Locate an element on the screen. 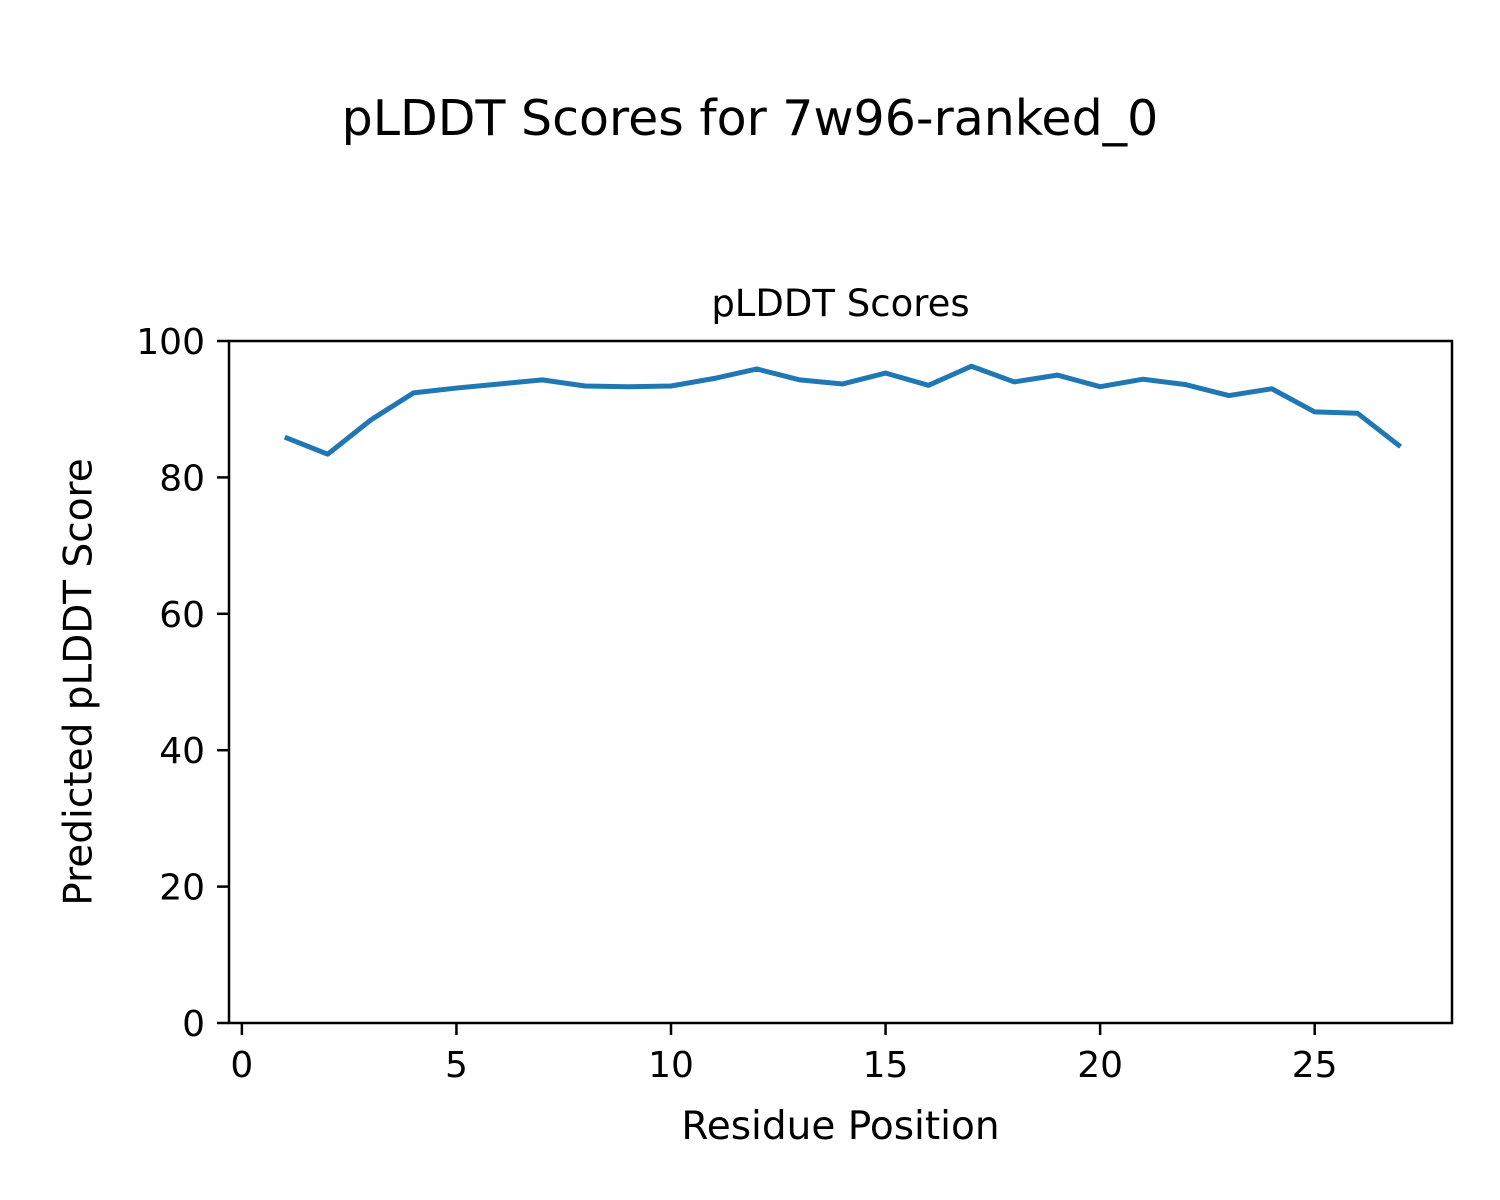  y-tick-label: 0 is located at coordinates (193, 1024).